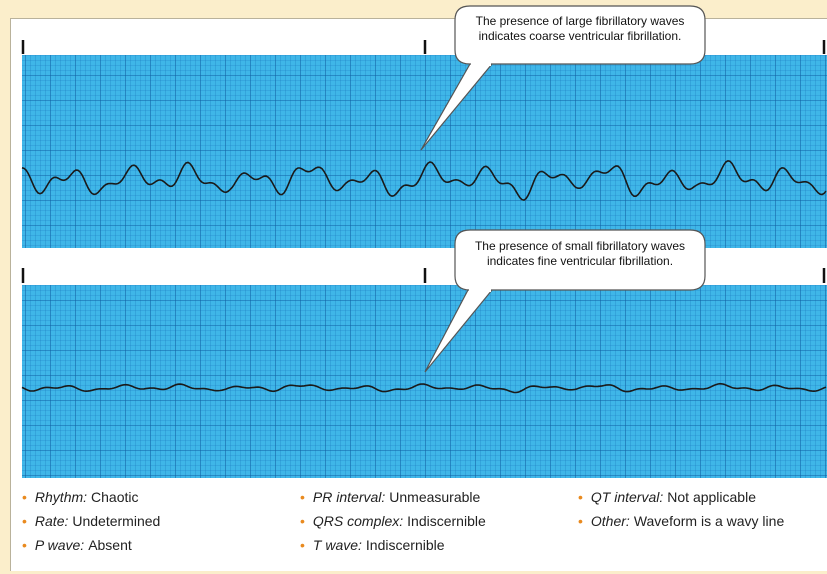 The width and height of the screenshot is (827, 574). What do you see at coordinates (61, 497) in the screenshot?
I see `criterion-label: Rhythm:` at bounding box center [61, 497].